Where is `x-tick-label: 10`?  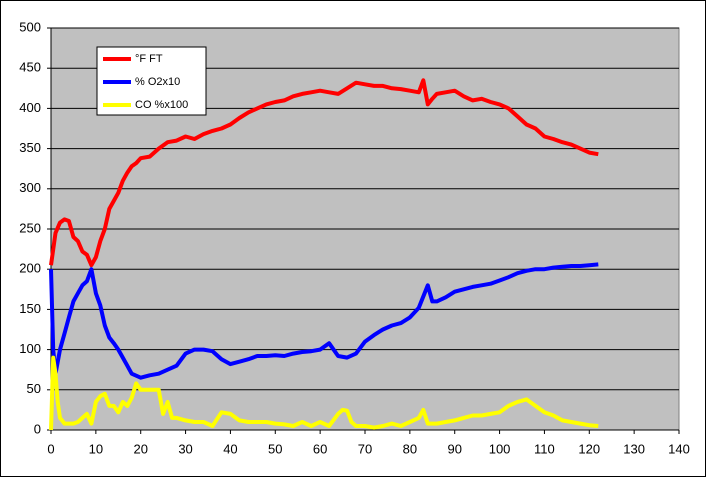
x-tick-label: 10 is located at coordinates (96, 448).